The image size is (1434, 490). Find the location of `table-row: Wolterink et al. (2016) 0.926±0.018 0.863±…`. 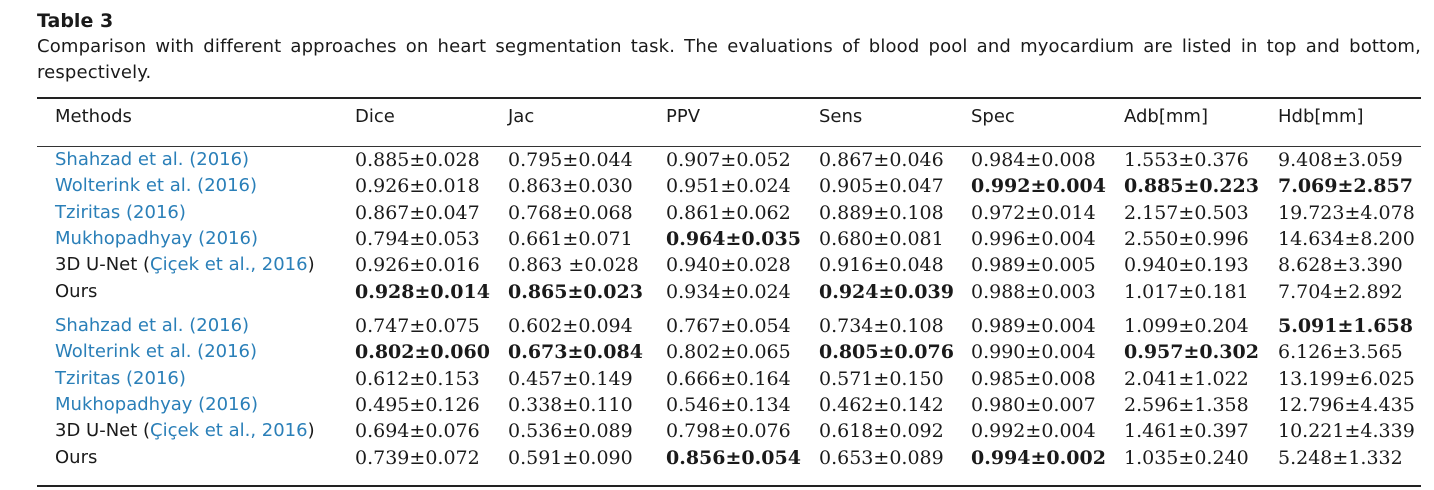

table-row: Wolterink et al. (2016) 0.926±0.018 0.863±… is located at coordinates (729, 186).